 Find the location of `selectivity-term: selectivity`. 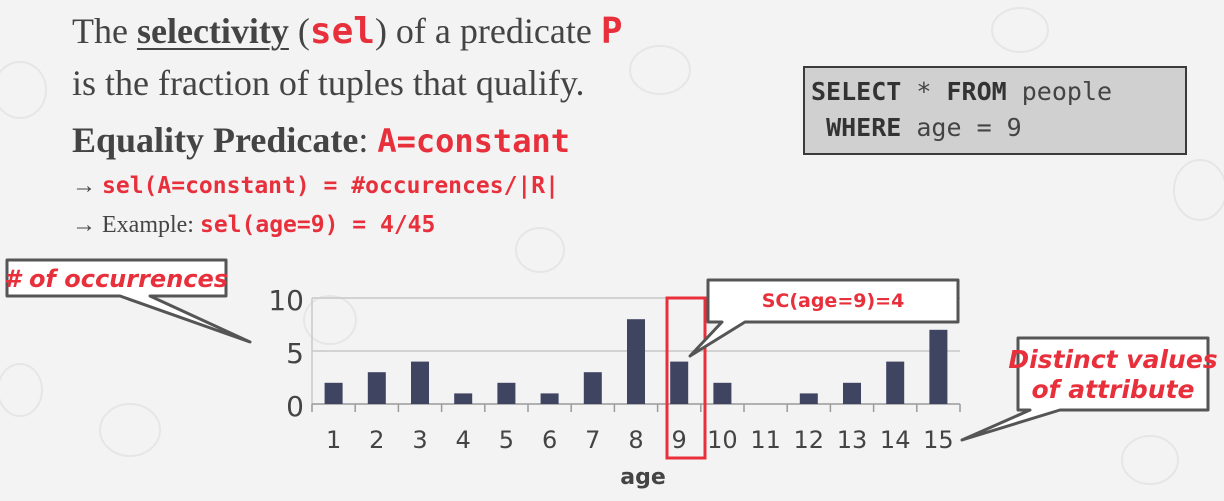

selectivity-term: selectivity is located at coordinates (212, 31).